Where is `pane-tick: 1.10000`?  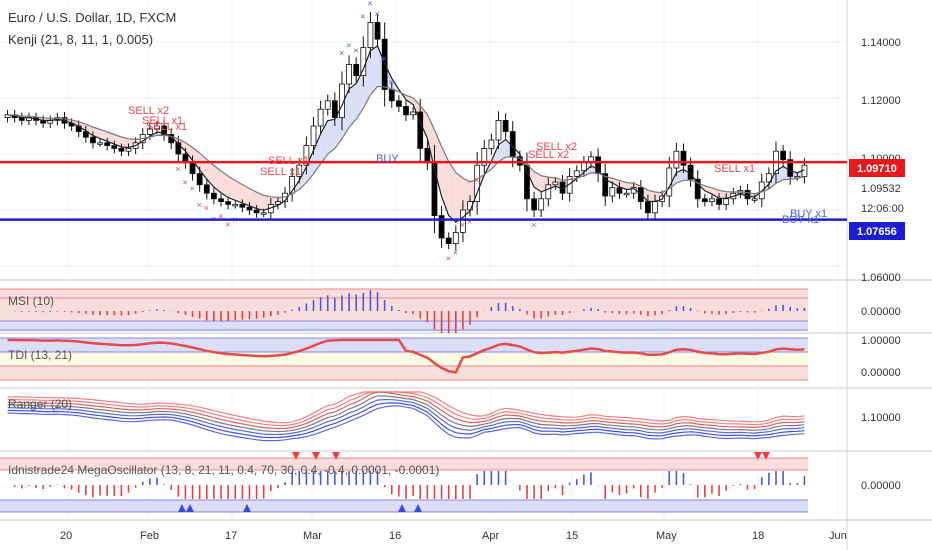
pane-tick: 1.10000 is located at coordinates (881, 418).